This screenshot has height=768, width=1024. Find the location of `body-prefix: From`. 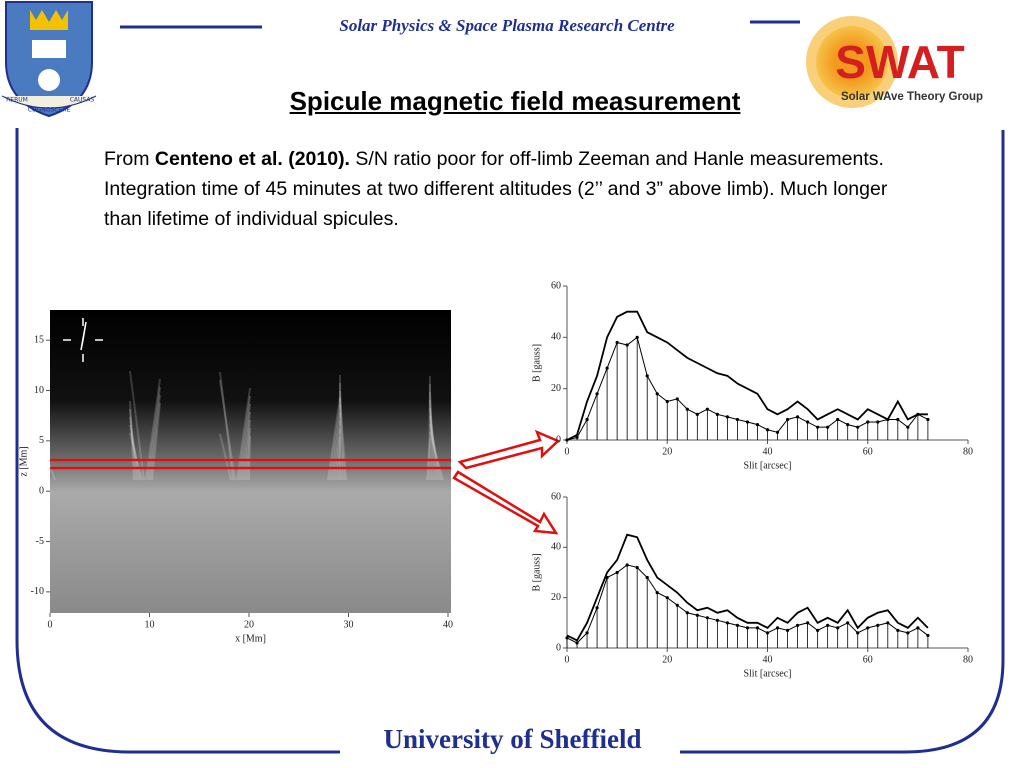

body-prefix: From is located at coordinates (129, 159).